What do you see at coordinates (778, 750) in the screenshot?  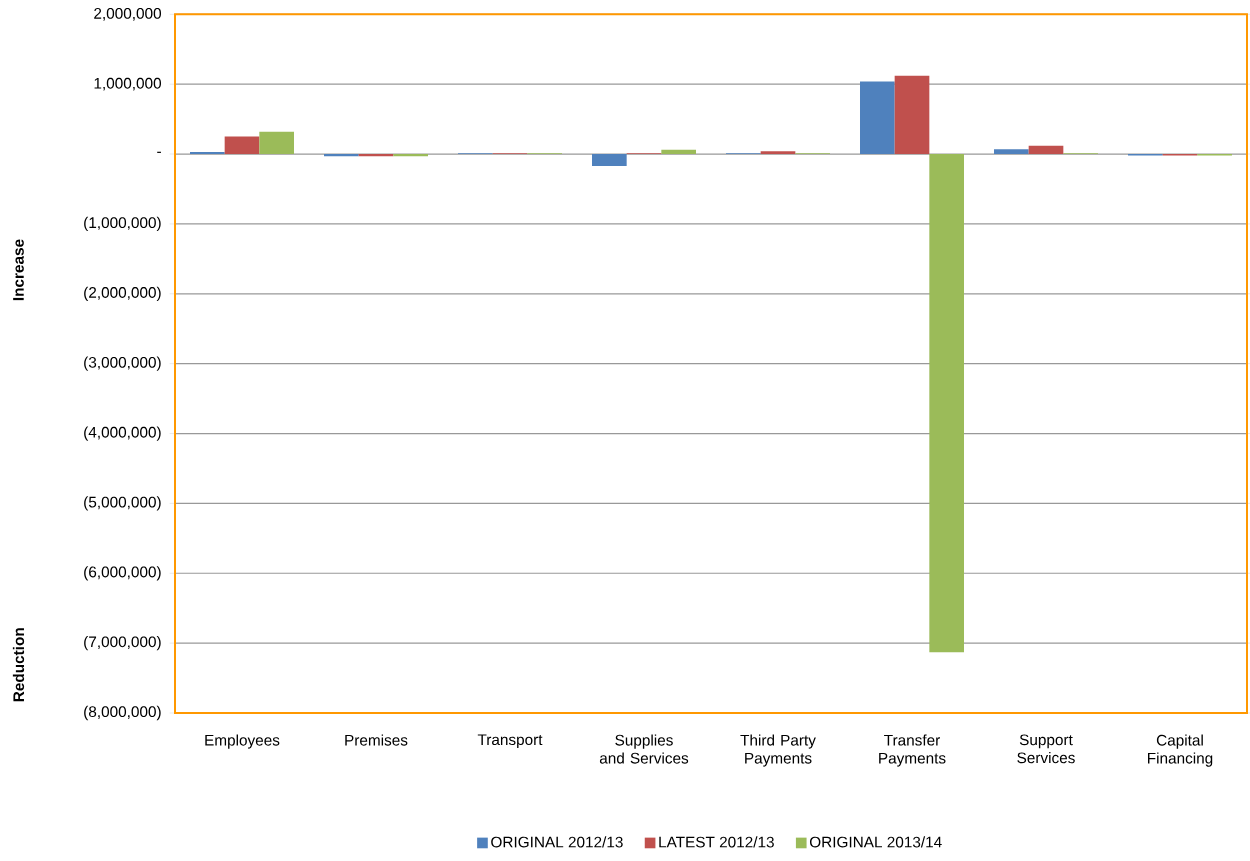 I see `x-tick-label: Third Party Payments` at bounding box center [778, 750].